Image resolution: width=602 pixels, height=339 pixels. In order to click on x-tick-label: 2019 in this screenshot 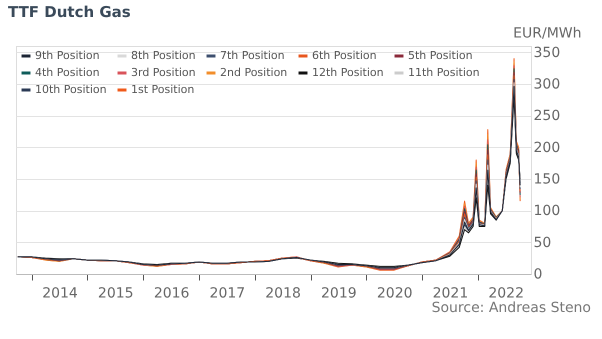, I will do `click(338, 294)`.